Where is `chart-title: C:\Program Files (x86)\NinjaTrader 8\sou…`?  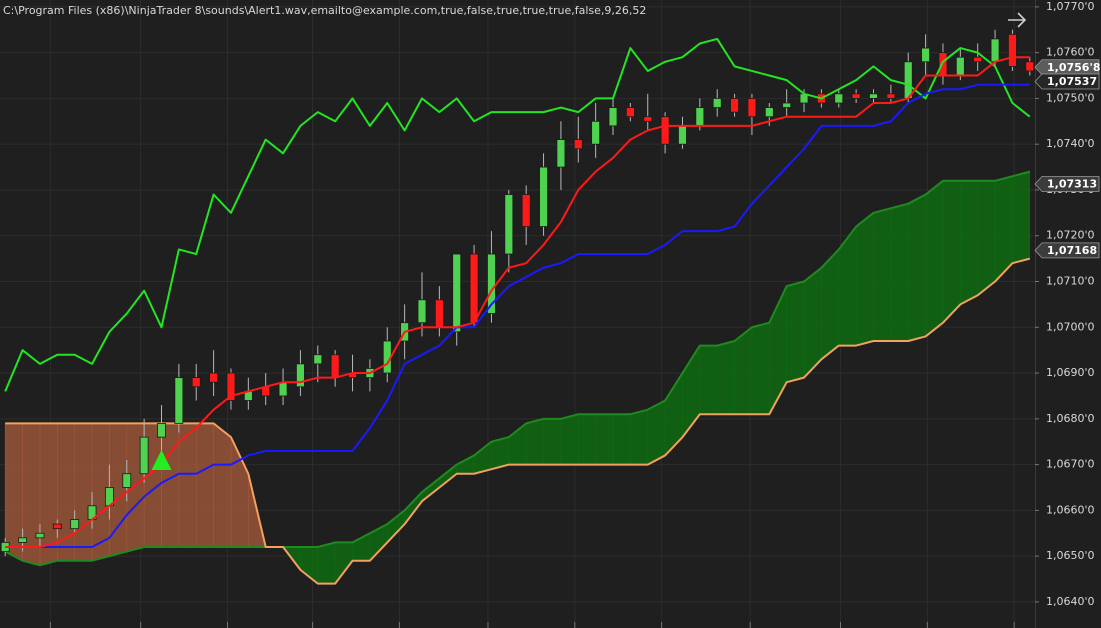
chart-title: C:\Program Files (x86)\NinjaTrader 8\sou… is located at coordinates (324, 10).